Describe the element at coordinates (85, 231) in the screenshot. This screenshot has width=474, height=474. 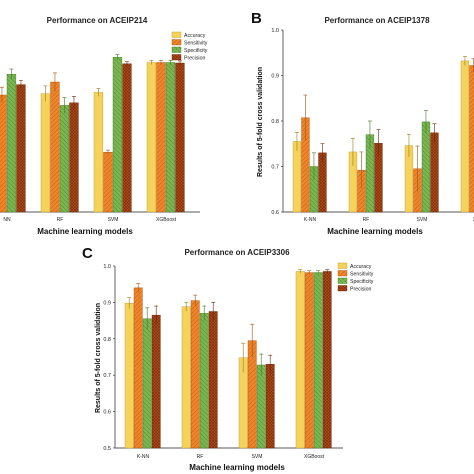
I see `panel-a-xlabel: Machine learning models` at that location.